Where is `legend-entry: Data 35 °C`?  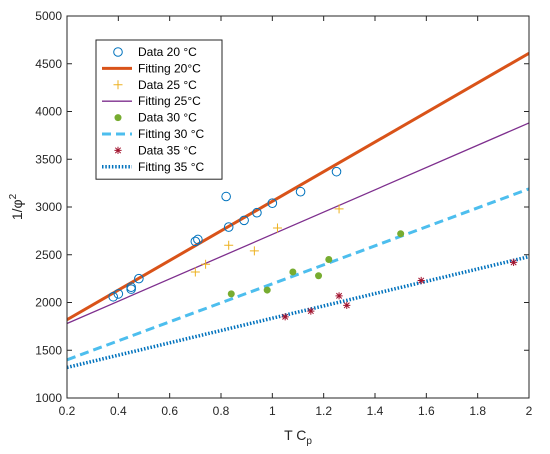
legend-entry: Data 35 °C is located at coordinates (155, 150).